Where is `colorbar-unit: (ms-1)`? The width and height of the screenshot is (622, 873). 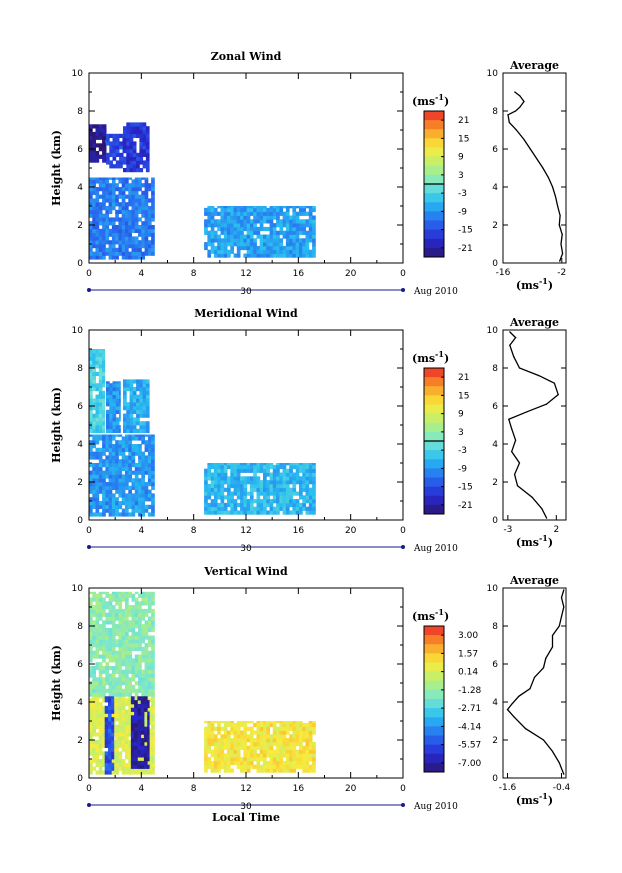 colorbar-unit: (ms-1) is located at coordinates (430, 100).